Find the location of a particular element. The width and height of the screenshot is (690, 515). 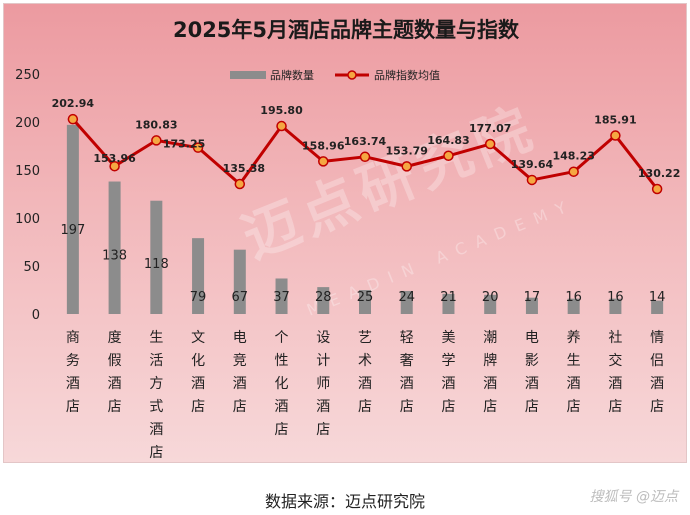

y-tick-label: 250 is located at coordinates (27, 75).